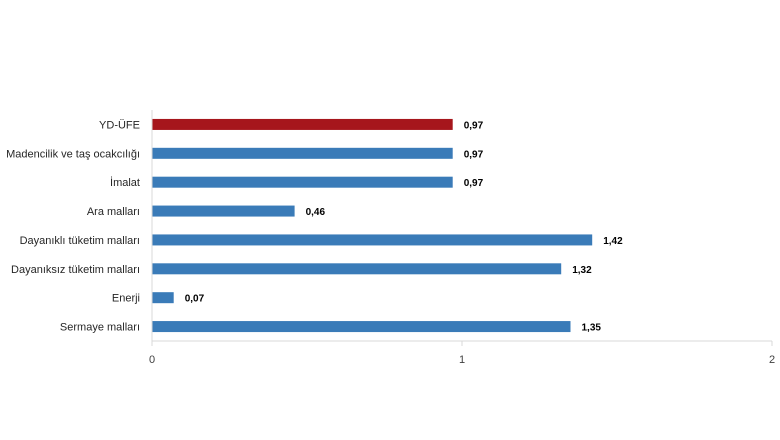 Image resolution: width=780 pixels, height=440 pixels. Describe the element at coordinates (100, 328) in the screenshot. I see `category-label: Sermaye malları` at that location.